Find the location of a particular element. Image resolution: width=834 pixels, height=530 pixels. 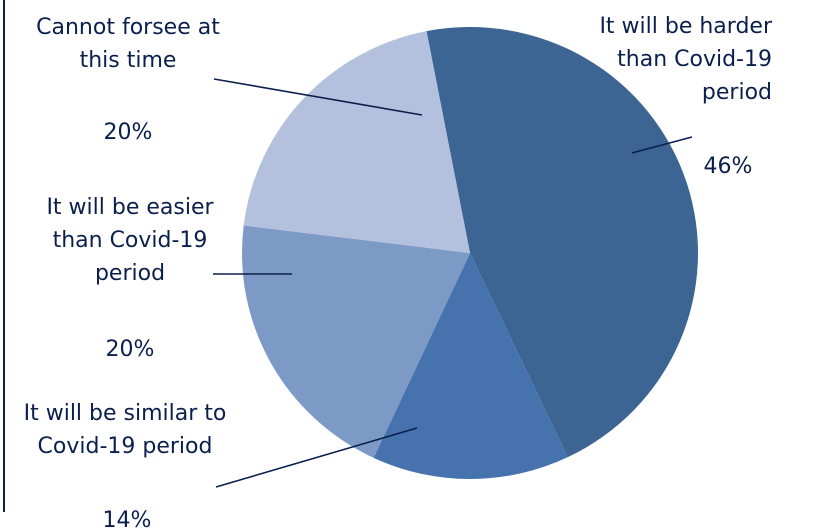

slice-label-1-line-3: period is located at coordinates (737, 92).